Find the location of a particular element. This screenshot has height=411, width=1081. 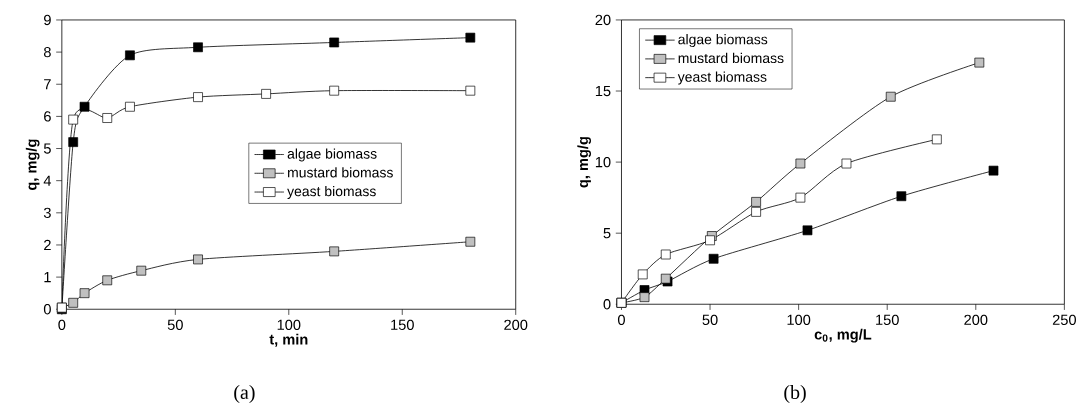

text: (a) is located at coordinates (244, 394).